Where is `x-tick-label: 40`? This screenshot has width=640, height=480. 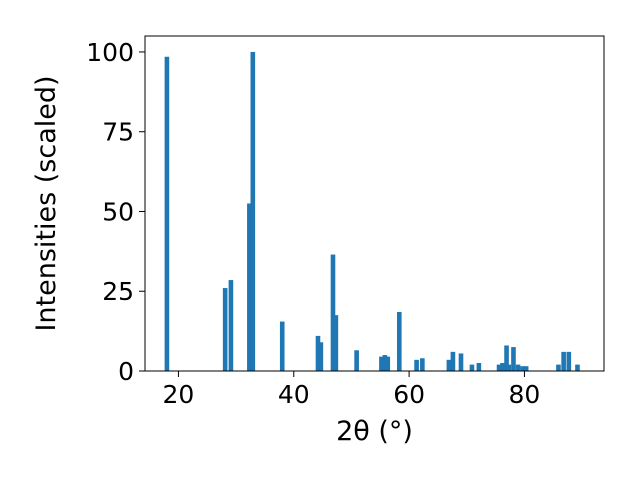 x-tick-label: 40 is located at coordinates (294, 394).